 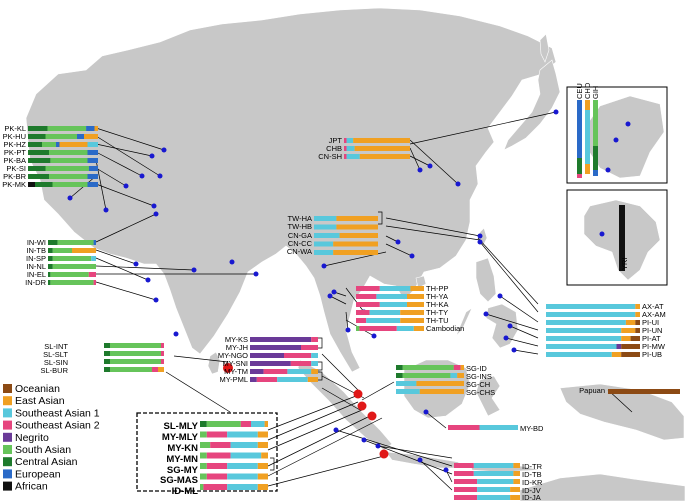 I want to click on pop-label-sg-mas: SG-MAS, so click(x=179, y=480).